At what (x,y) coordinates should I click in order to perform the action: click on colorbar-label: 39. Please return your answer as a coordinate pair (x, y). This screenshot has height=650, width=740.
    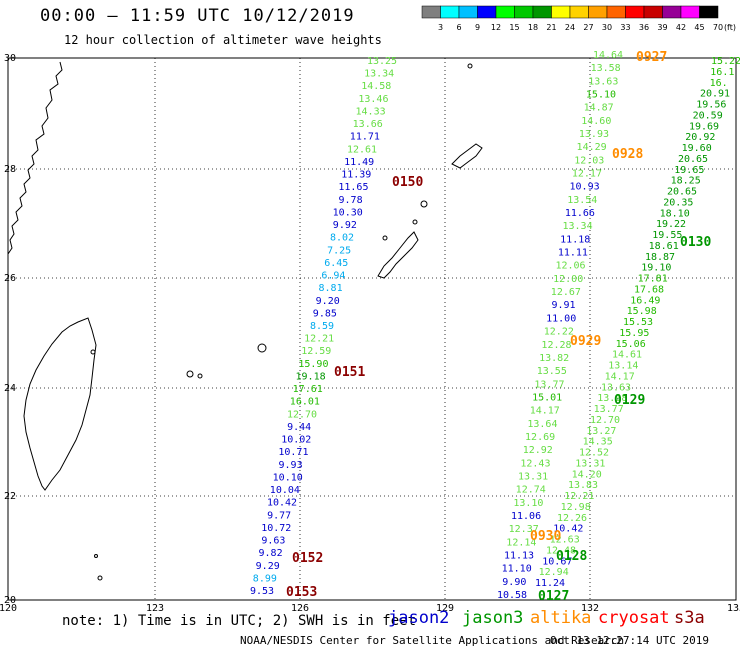
    Looking at the image, I should click on (662, 27).